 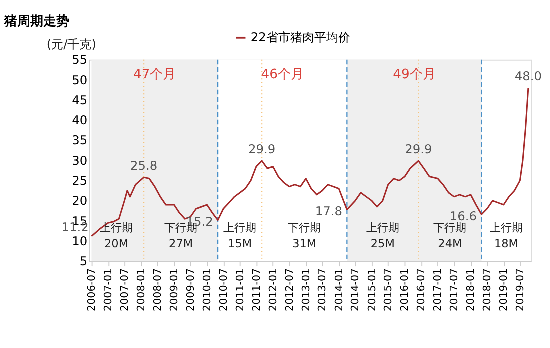 What do you see at coordinates (80, 161) in the screenshot?
I see `y-tick-label: 30` at bounding box center [80, 161].